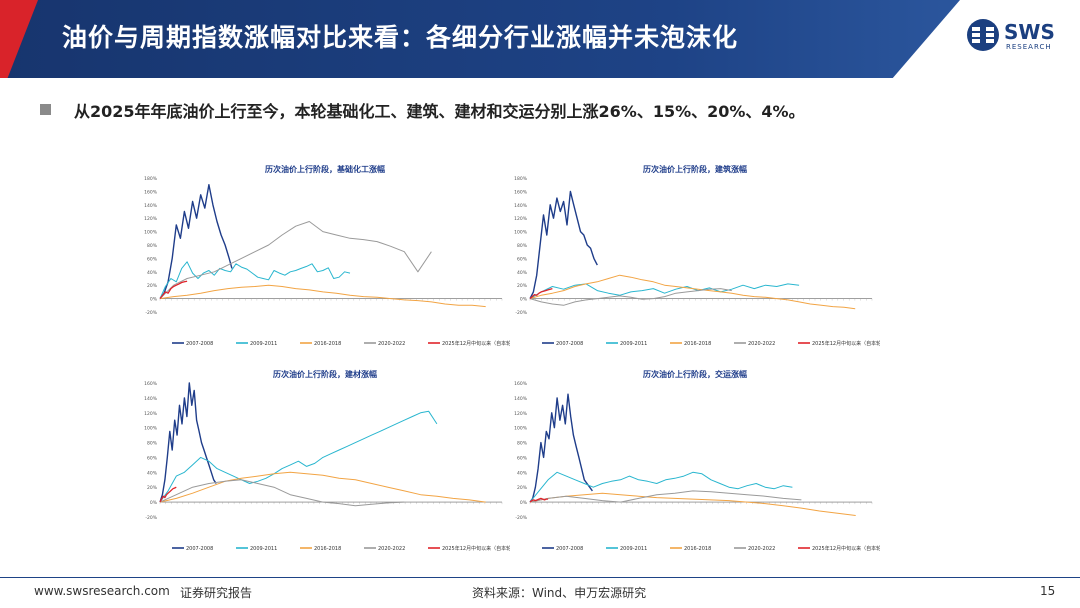 The image size is (1080, 608). I want to click on header-bar, so click(480, 39).